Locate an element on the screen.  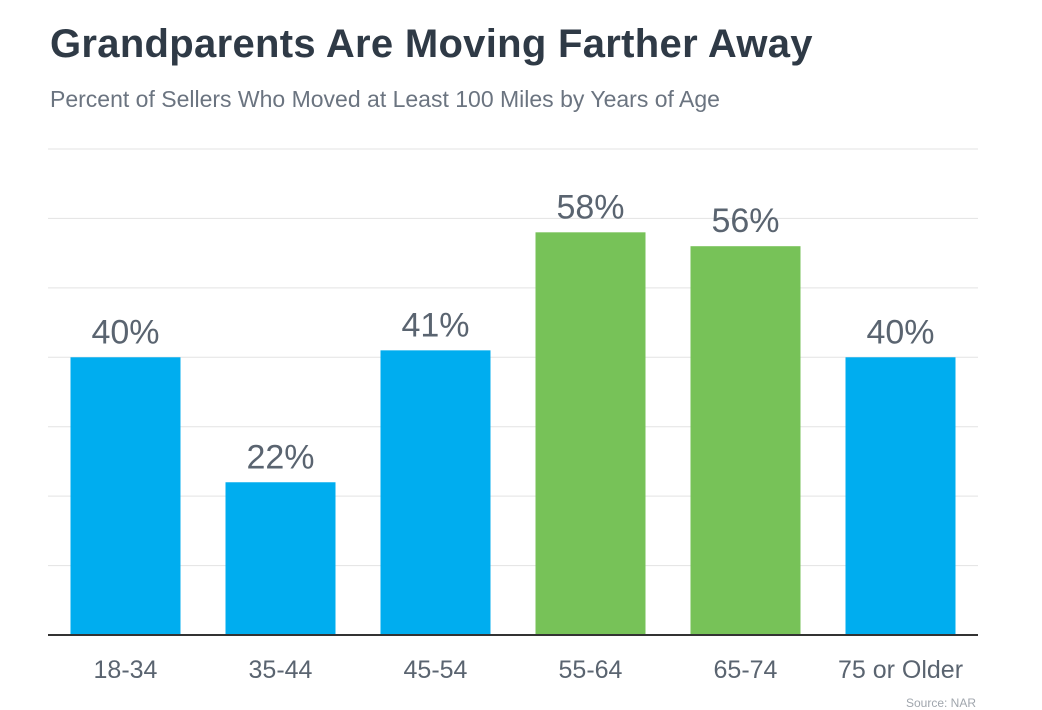
data-label: 56% is located at coordinates (745, 221).